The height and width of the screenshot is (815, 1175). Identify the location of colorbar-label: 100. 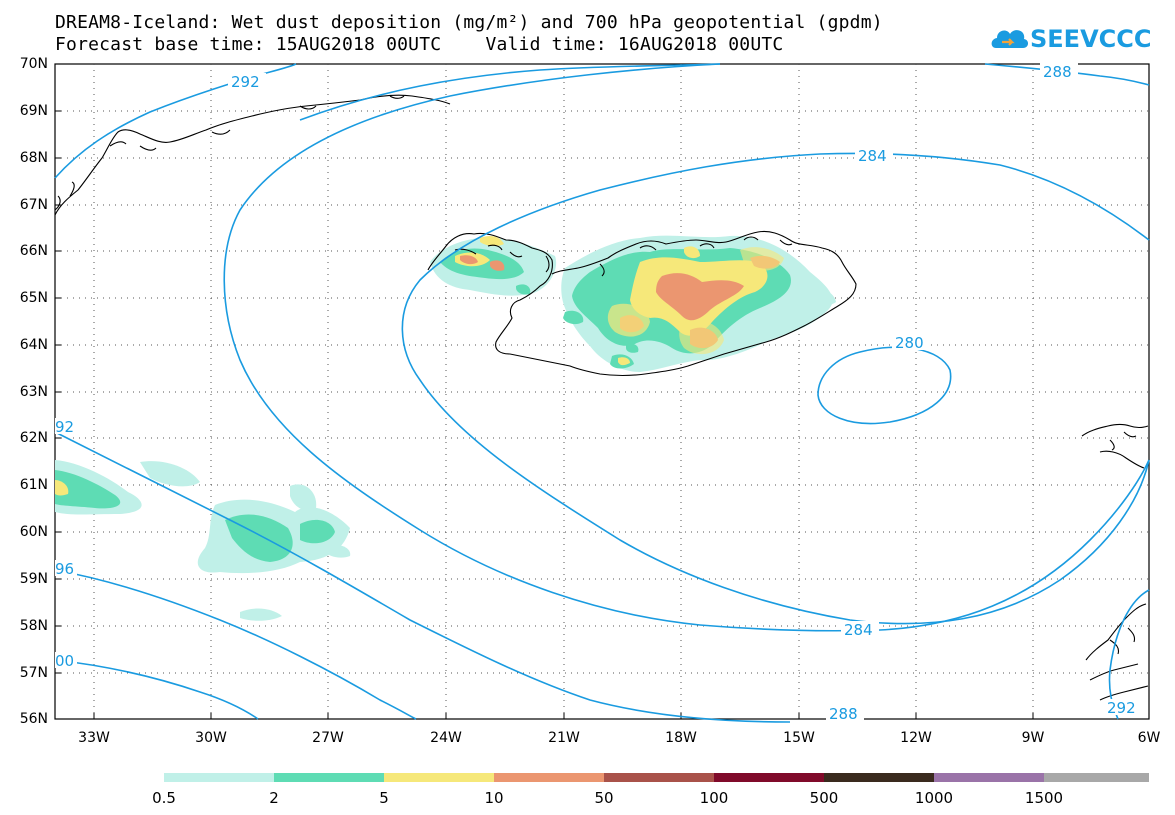
(714, 798).